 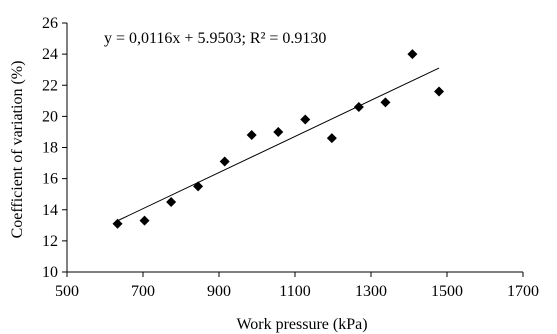 What do you see at coordinates (50, 116) in the screenshot?
I see `y-tick-label: 20` at bounding box center [50, 116].